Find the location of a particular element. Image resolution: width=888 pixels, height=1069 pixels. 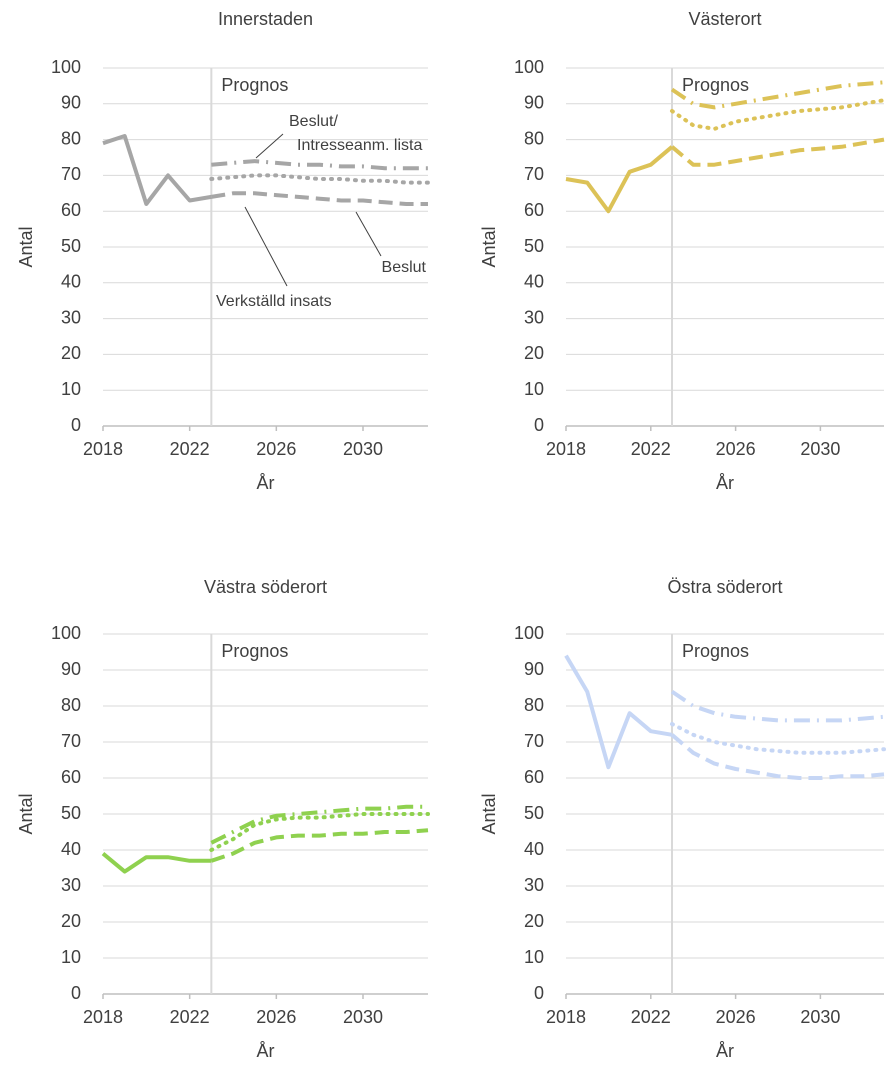

annotation: Verkställd insats is located at coordinates (274, 301).